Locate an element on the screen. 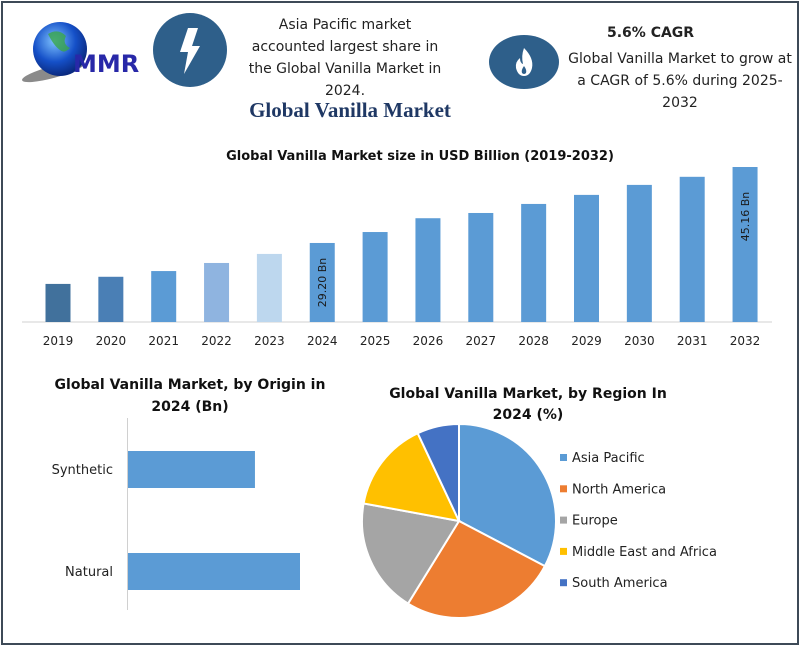 This screenshot has height=646, width=800. legend-swatch-north-america is located at coordinates (563, 489).